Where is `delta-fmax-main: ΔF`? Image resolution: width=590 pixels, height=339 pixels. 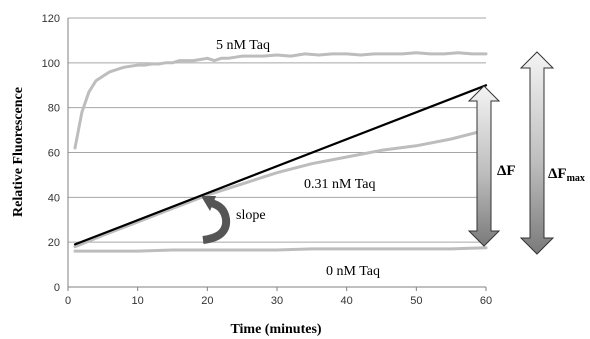
delta-fmax-main: ΔF is located at coordinates (557, 174).